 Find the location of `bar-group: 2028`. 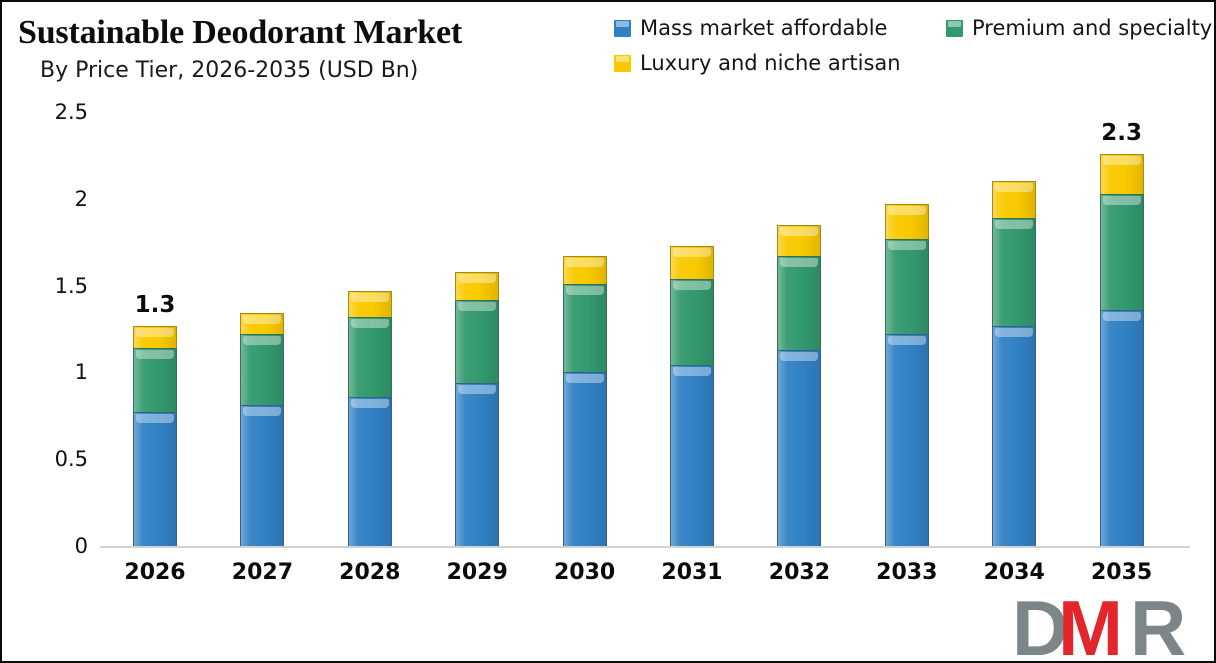

bar-group: 2028 is located at coordinates (369, 437).